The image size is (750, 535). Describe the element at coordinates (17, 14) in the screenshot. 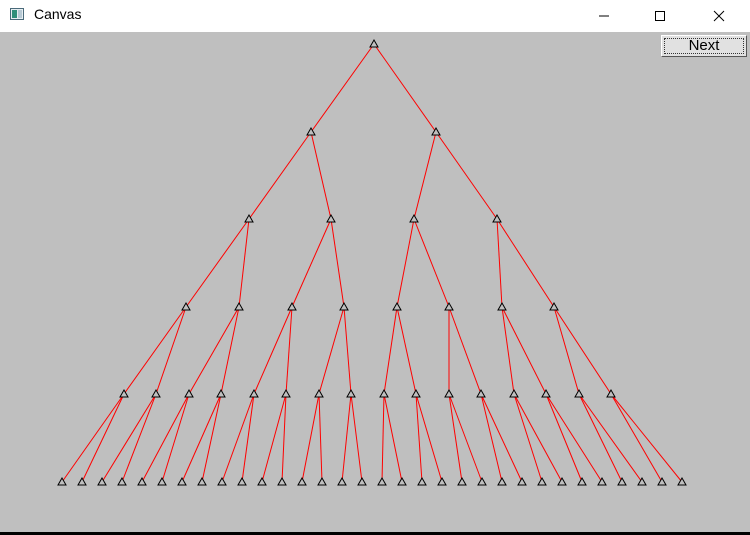

I see `app-icon` at that location.